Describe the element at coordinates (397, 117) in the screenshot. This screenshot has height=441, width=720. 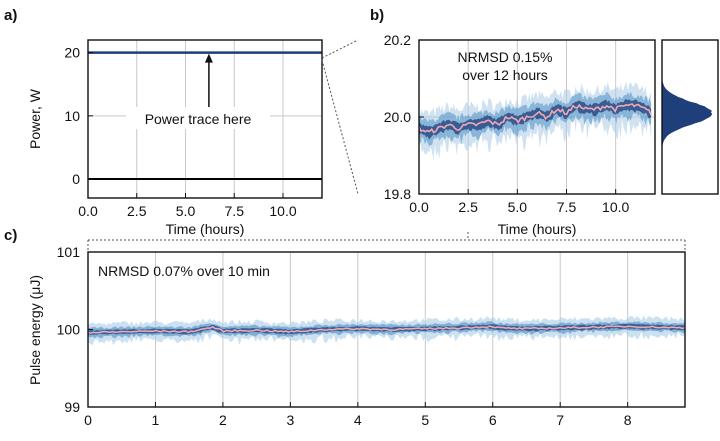
I see `panel-b-ytick-label: 20.0` at that location.